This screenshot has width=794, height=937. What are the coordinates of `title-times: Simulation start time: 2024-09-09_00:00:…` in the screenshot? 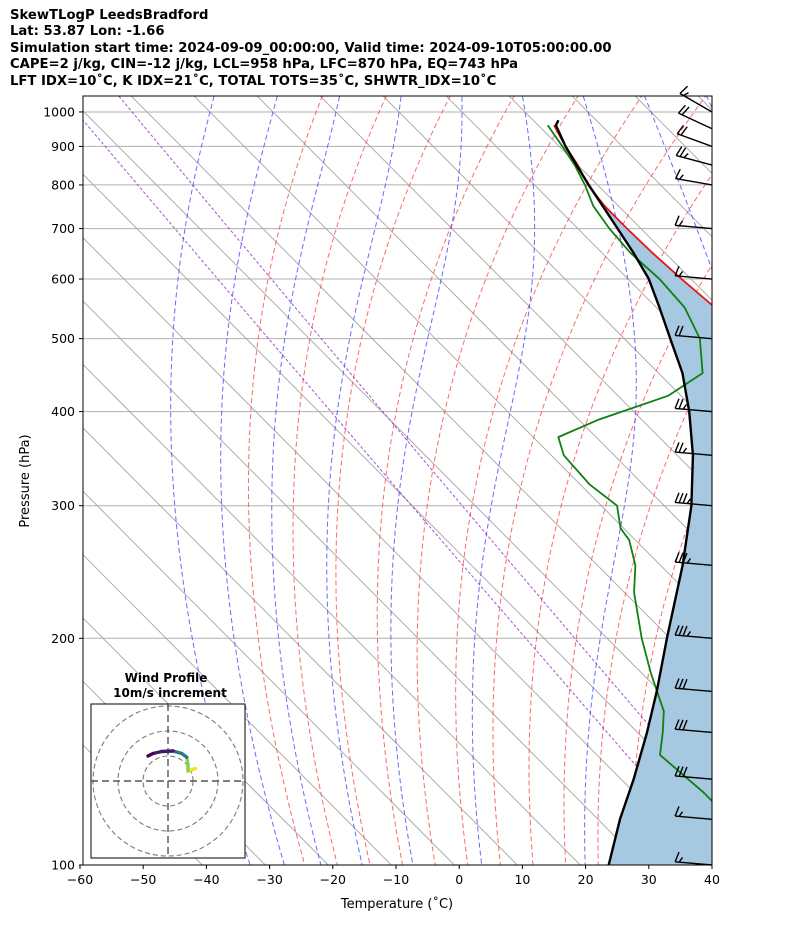 It's located at (311, 48).